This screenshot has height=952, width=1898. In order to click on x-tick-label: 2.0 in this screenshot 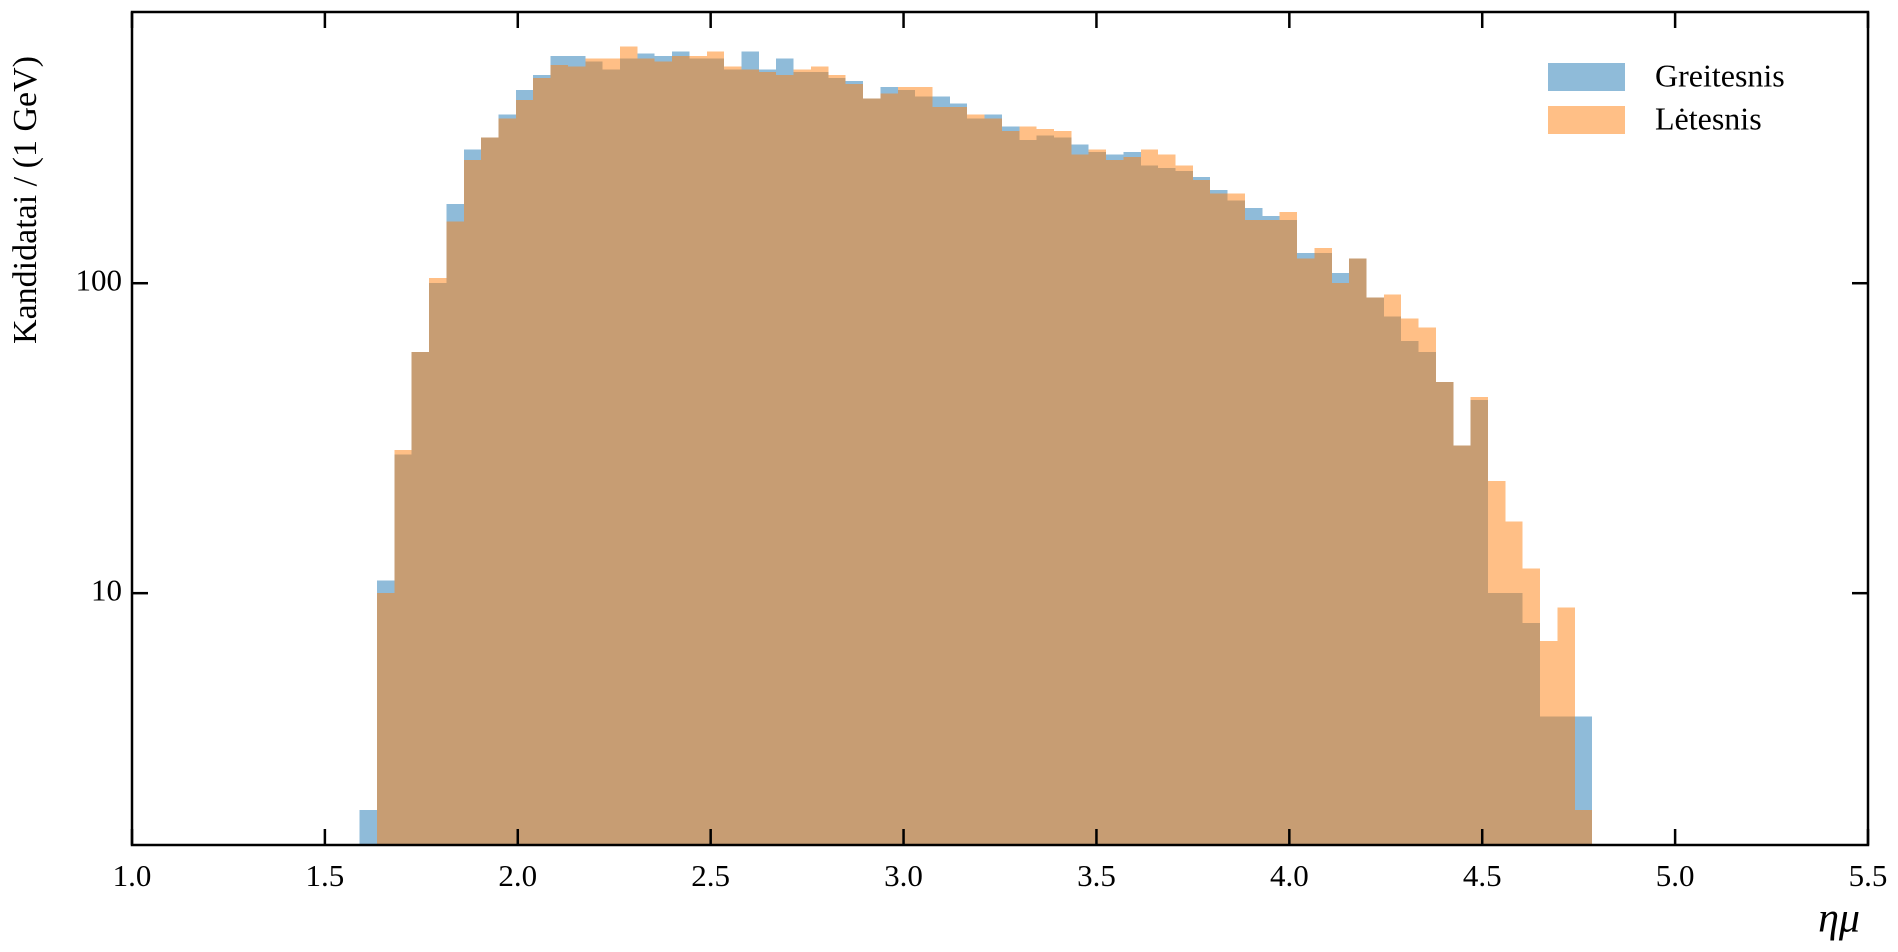, I will do `click(517, 875)`.